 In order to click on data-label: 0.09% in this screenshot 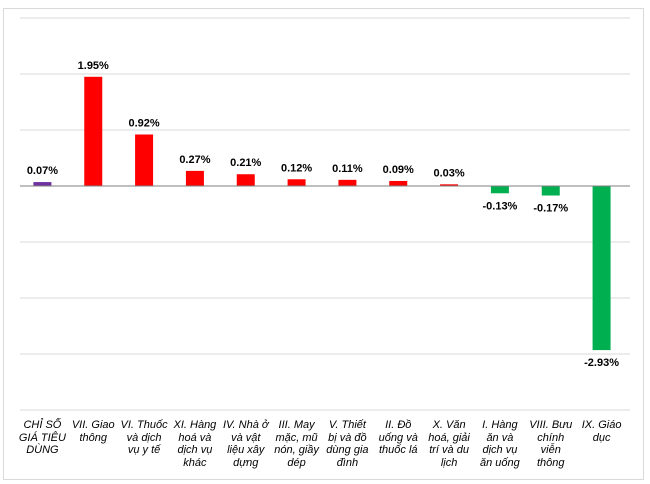, I will do `click(398, 170)`.